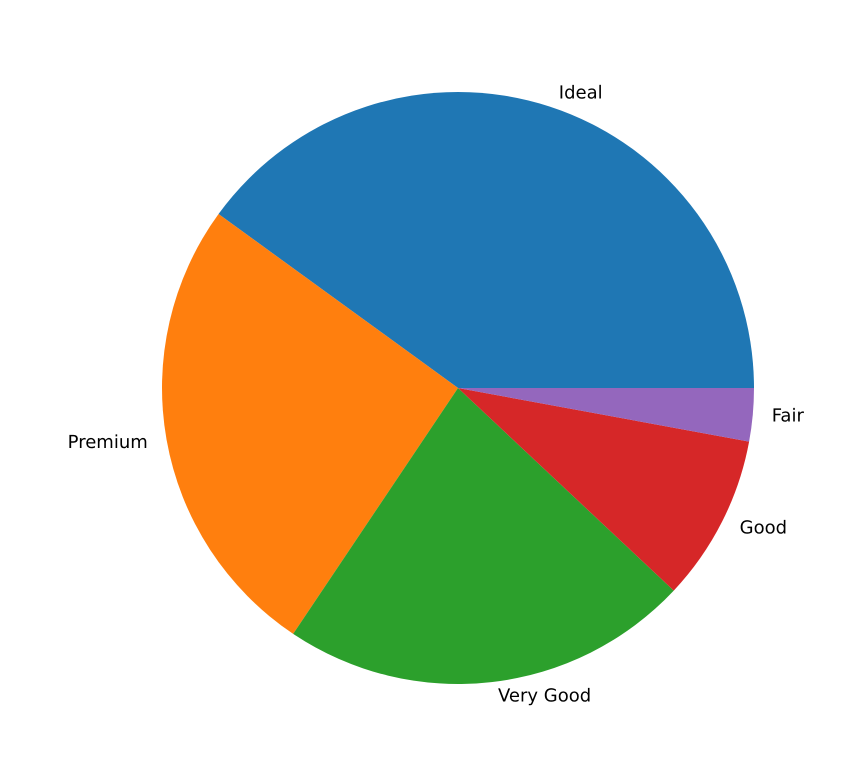 This screenshot has width=848, height=777. Describe the element at coordinates (764, 527) in the screenshot. I see `slice-label: Good` at that location.